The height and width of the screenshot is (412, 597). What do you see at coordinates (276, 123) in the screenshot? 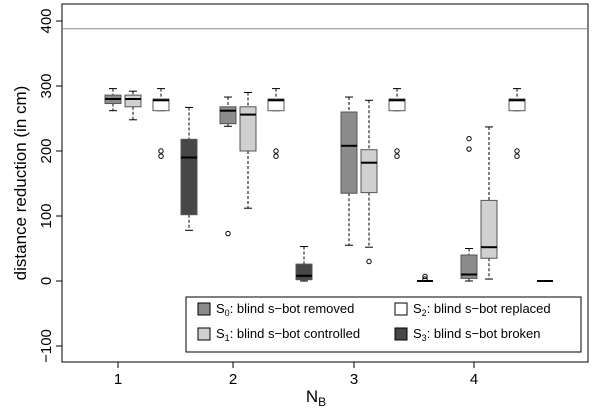
I see `box-s2-n2` at bounding box center [276, 123].